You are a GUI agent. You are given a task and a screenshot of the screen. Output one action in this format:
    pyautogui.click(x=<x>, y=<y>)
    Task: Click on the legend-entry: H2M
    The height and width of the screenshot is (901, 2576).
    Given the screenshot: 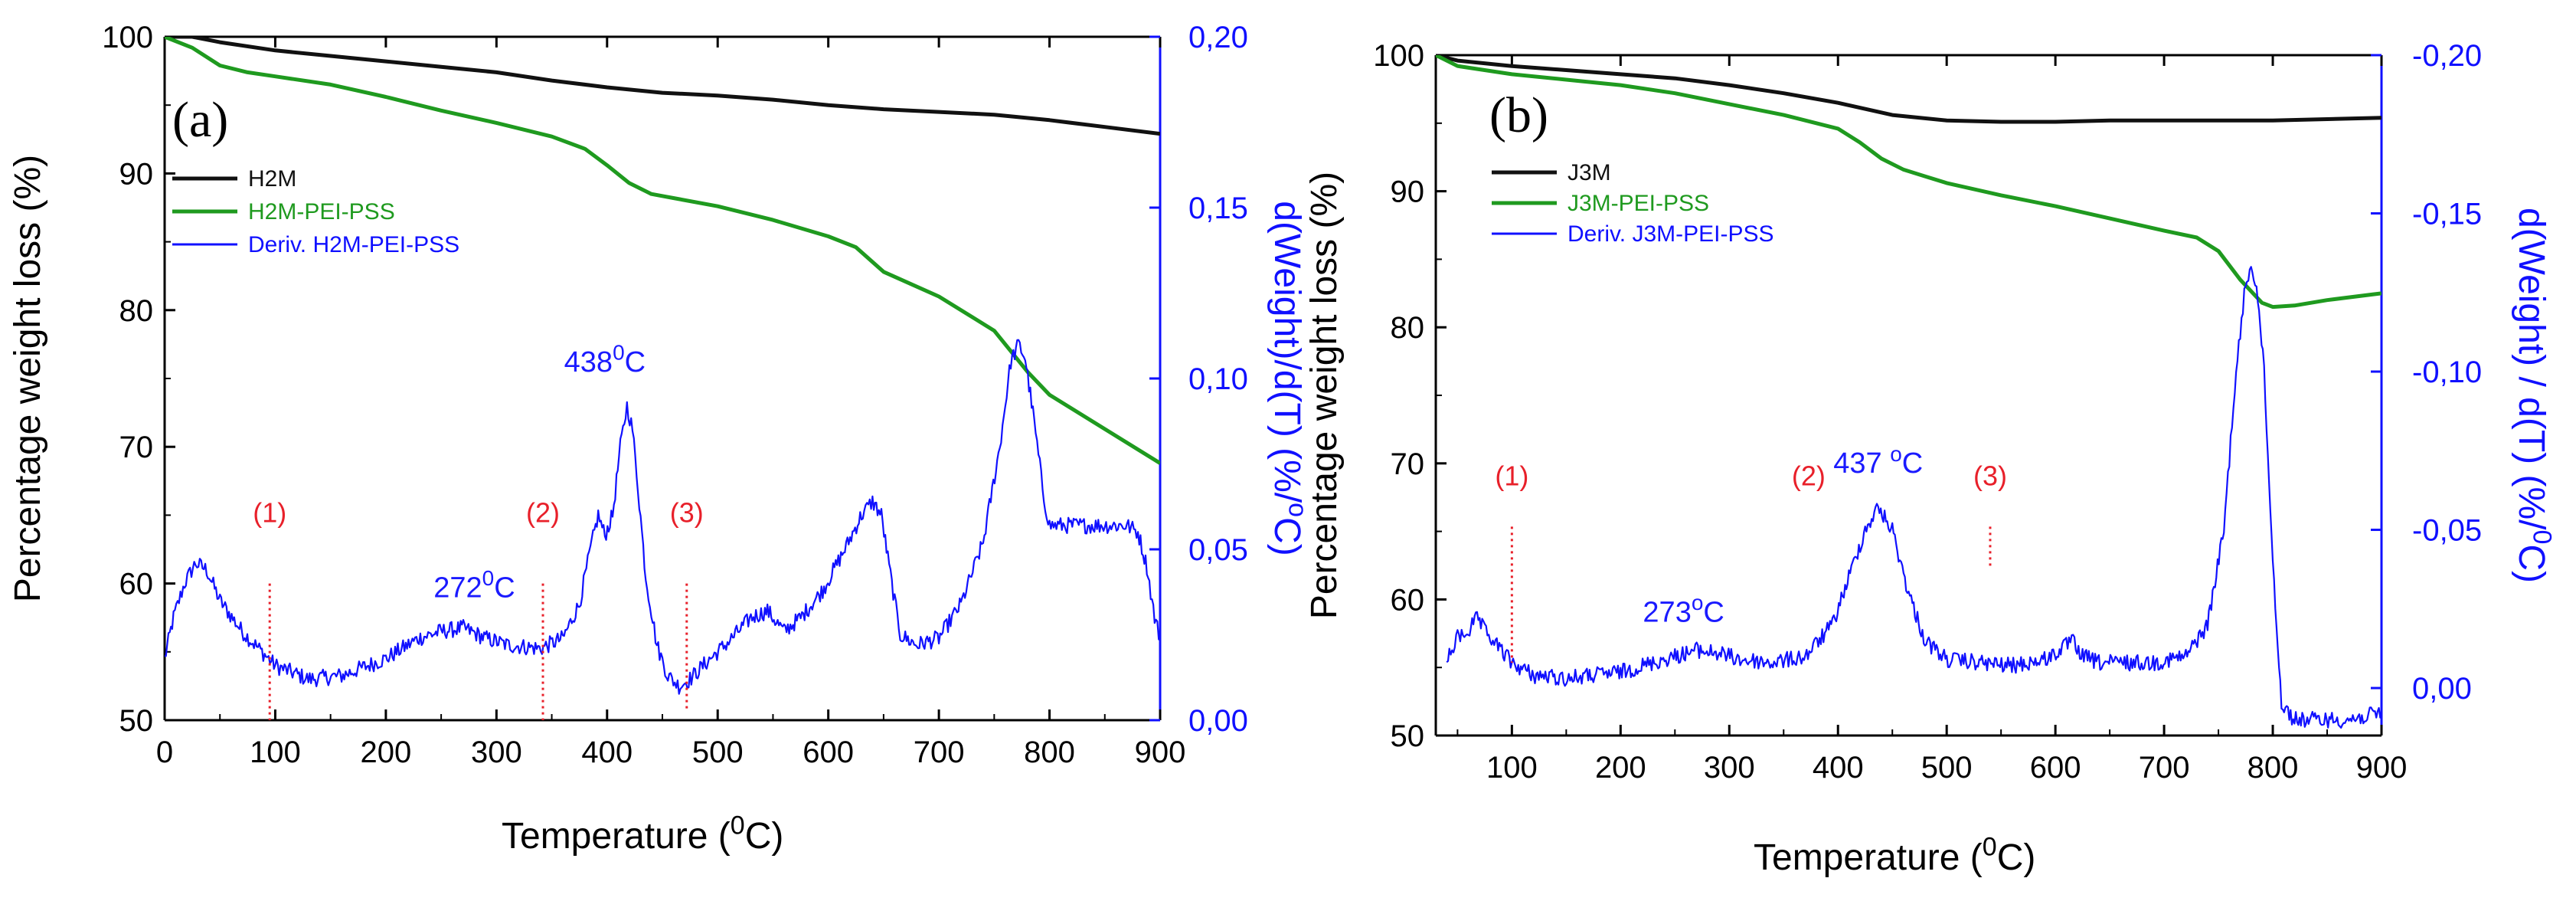 What is the action you would take?
    pyautogui.click(x=272, y=179)
    